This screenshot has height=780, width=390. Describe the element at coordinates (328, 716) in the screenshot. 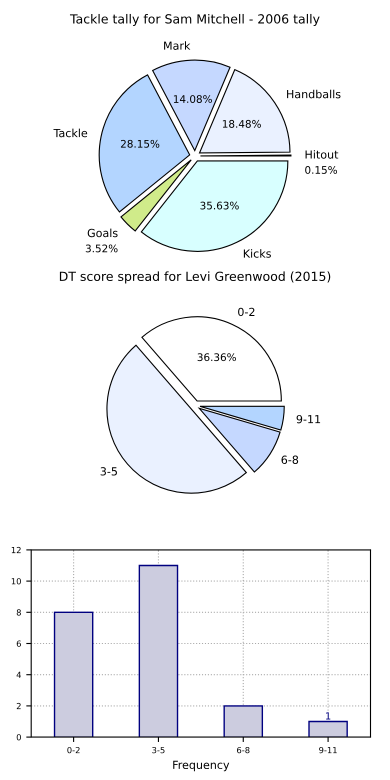

I see `data-label: 1` at that location.